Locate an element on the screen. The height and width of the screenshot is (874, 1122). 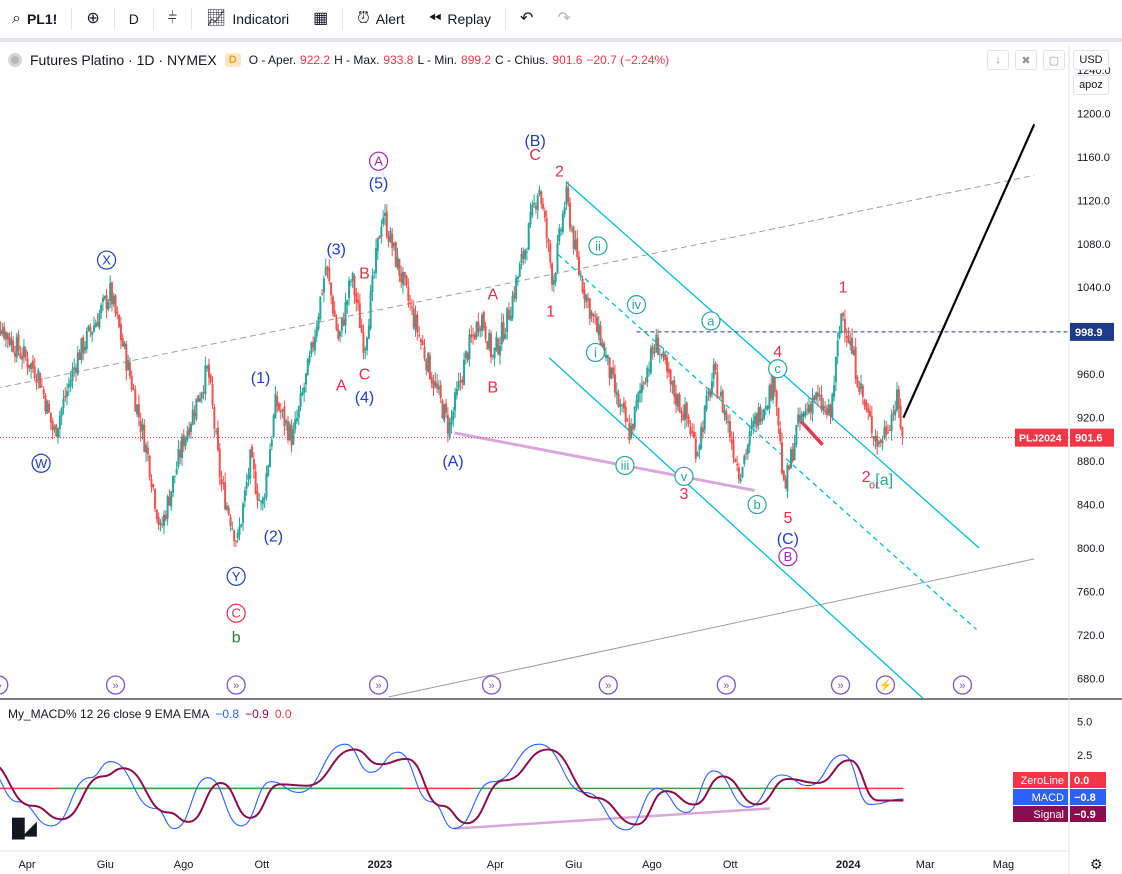
unit-selector: apoz is located at coordinates (1091, 85).